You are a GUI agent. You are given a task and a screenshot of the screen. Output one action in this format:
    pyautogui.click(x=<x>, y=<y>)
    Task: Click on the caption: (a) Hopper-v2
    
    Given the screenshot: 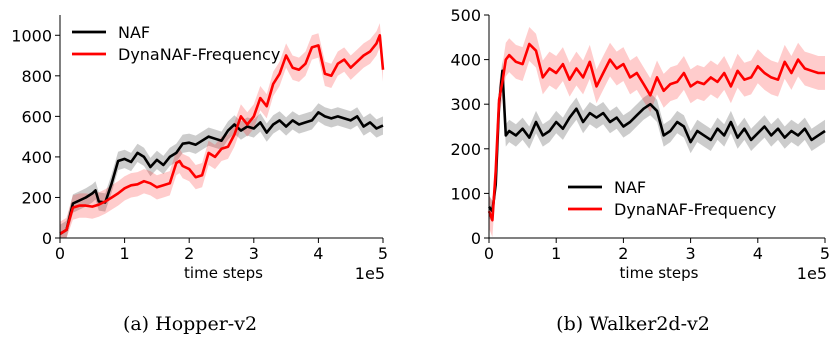 What is the action you would take?
    pyautogui.click(x=190, y=324)
    